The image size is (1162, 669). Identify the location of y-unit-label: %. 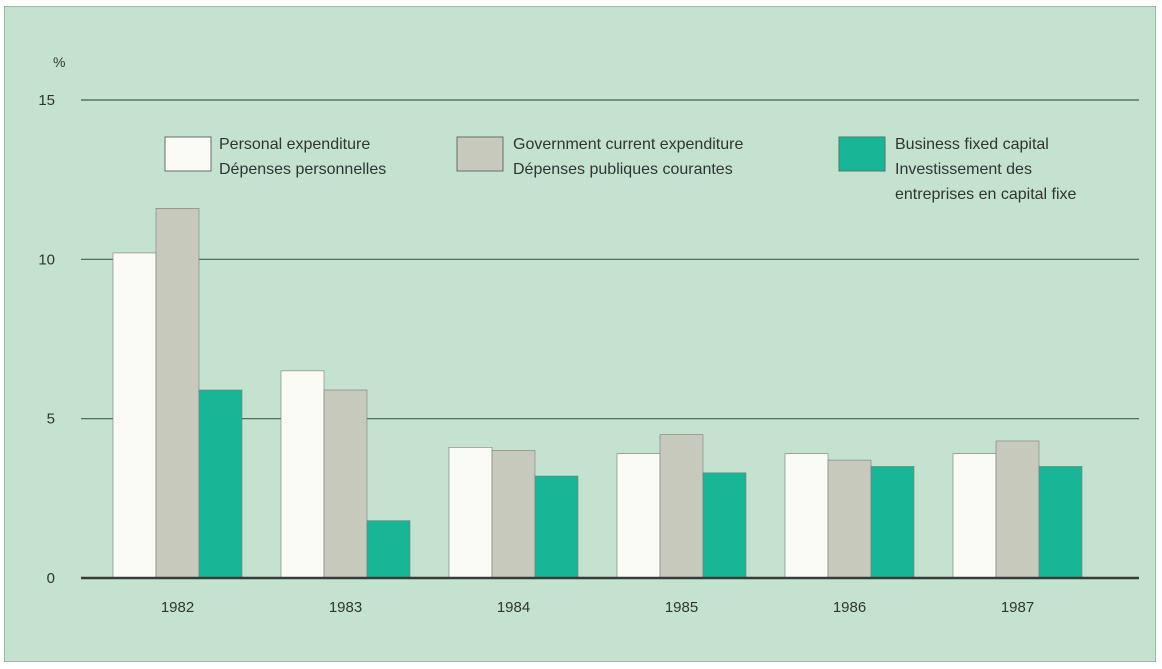
(59, 62).